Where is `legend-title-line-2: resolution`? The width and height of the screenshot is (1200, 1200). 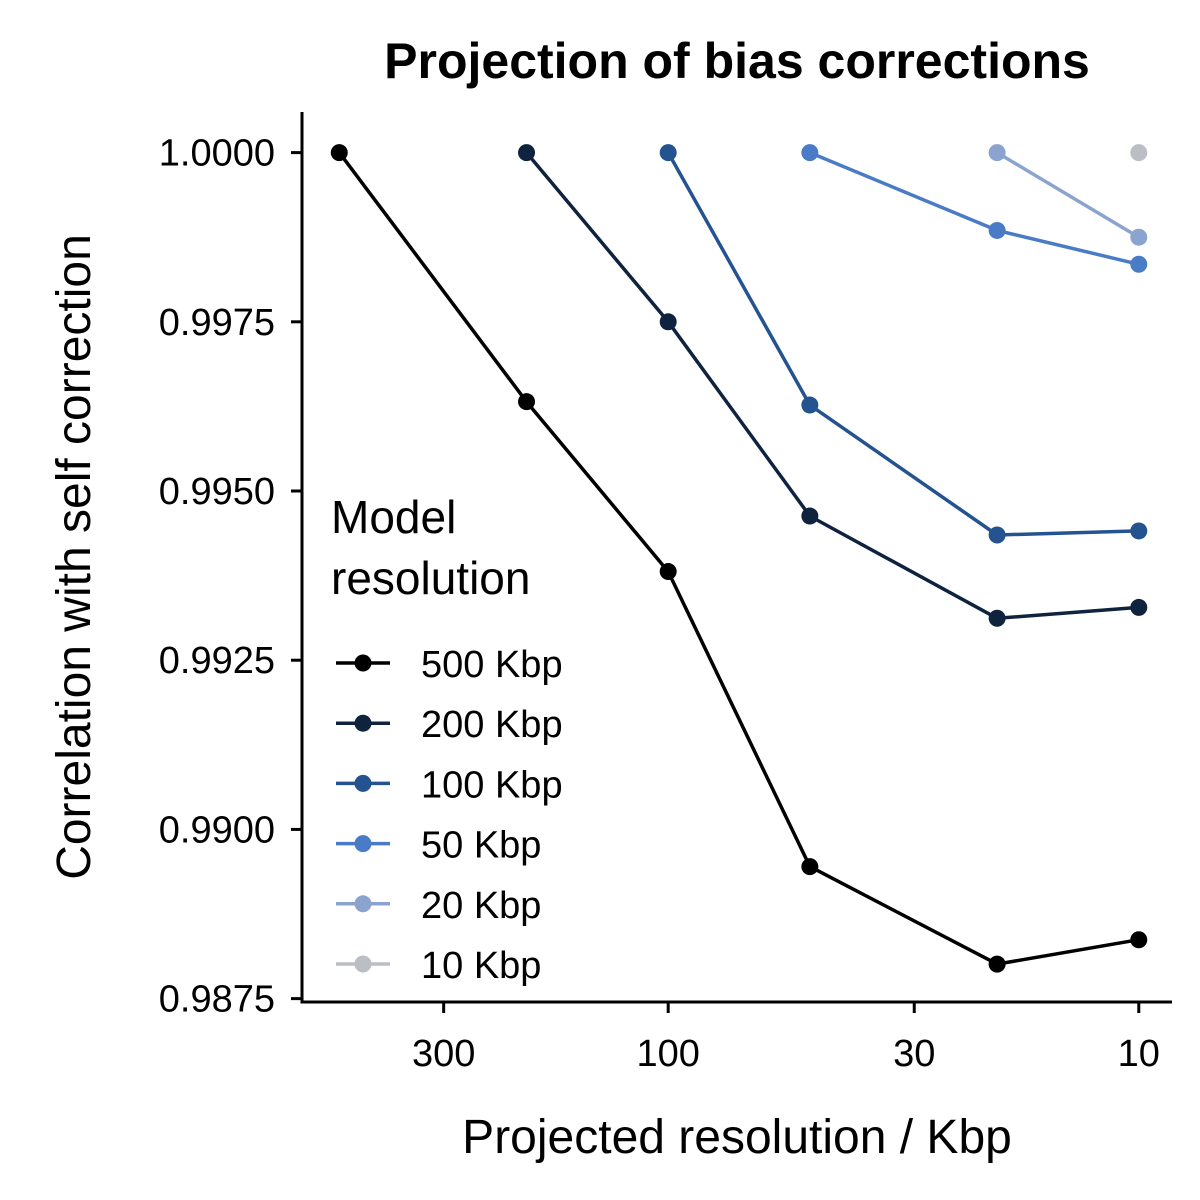
legend-title-line-2: resolution is located at coordinates (430, 578).